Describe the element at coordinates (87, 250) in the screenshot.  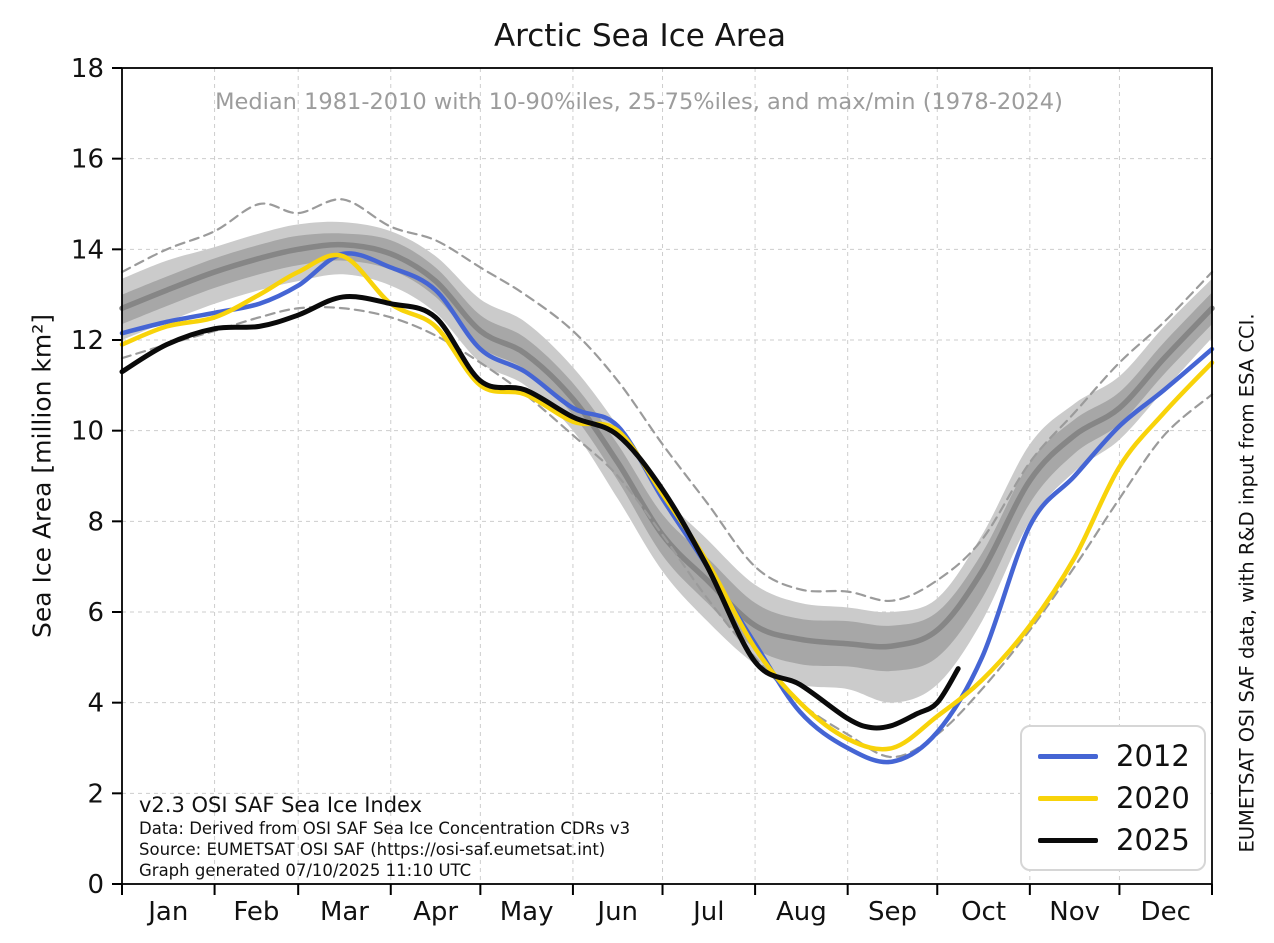
I see `y-tick-label-14: 14` at that location.